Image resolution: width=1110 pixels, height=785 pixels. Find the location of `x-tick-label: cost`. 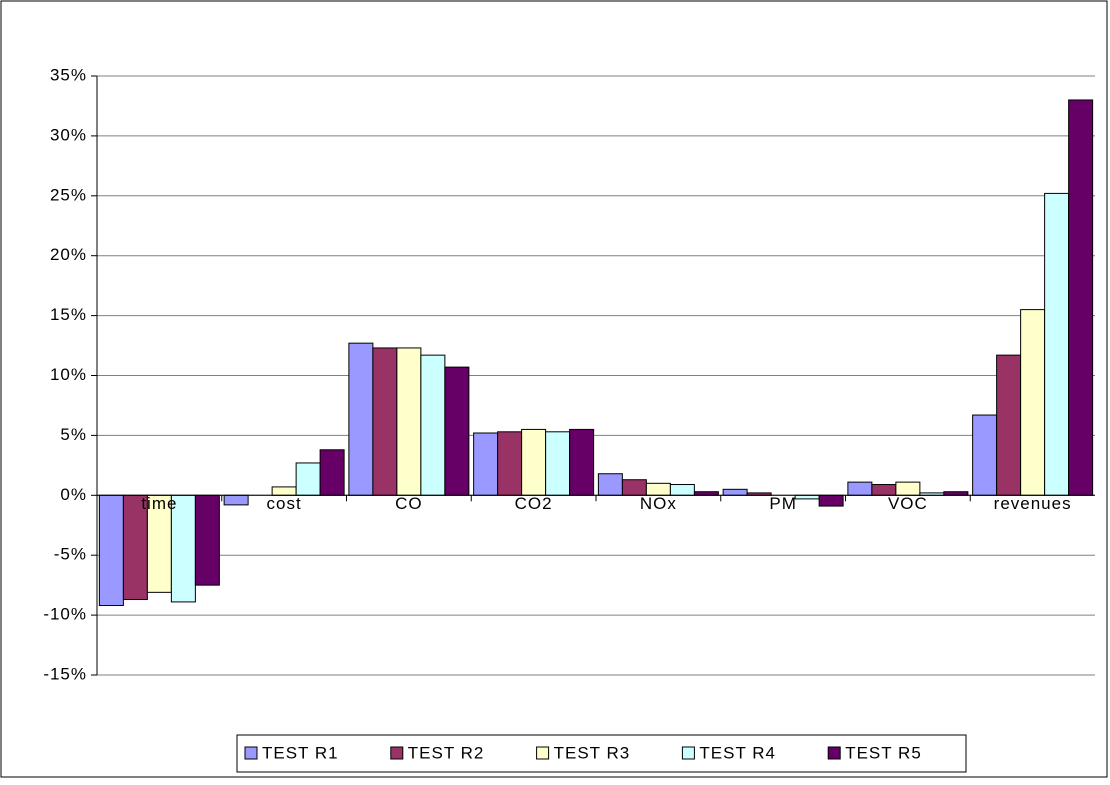

x-tick-label: cost is located at coordinates (284, 503).